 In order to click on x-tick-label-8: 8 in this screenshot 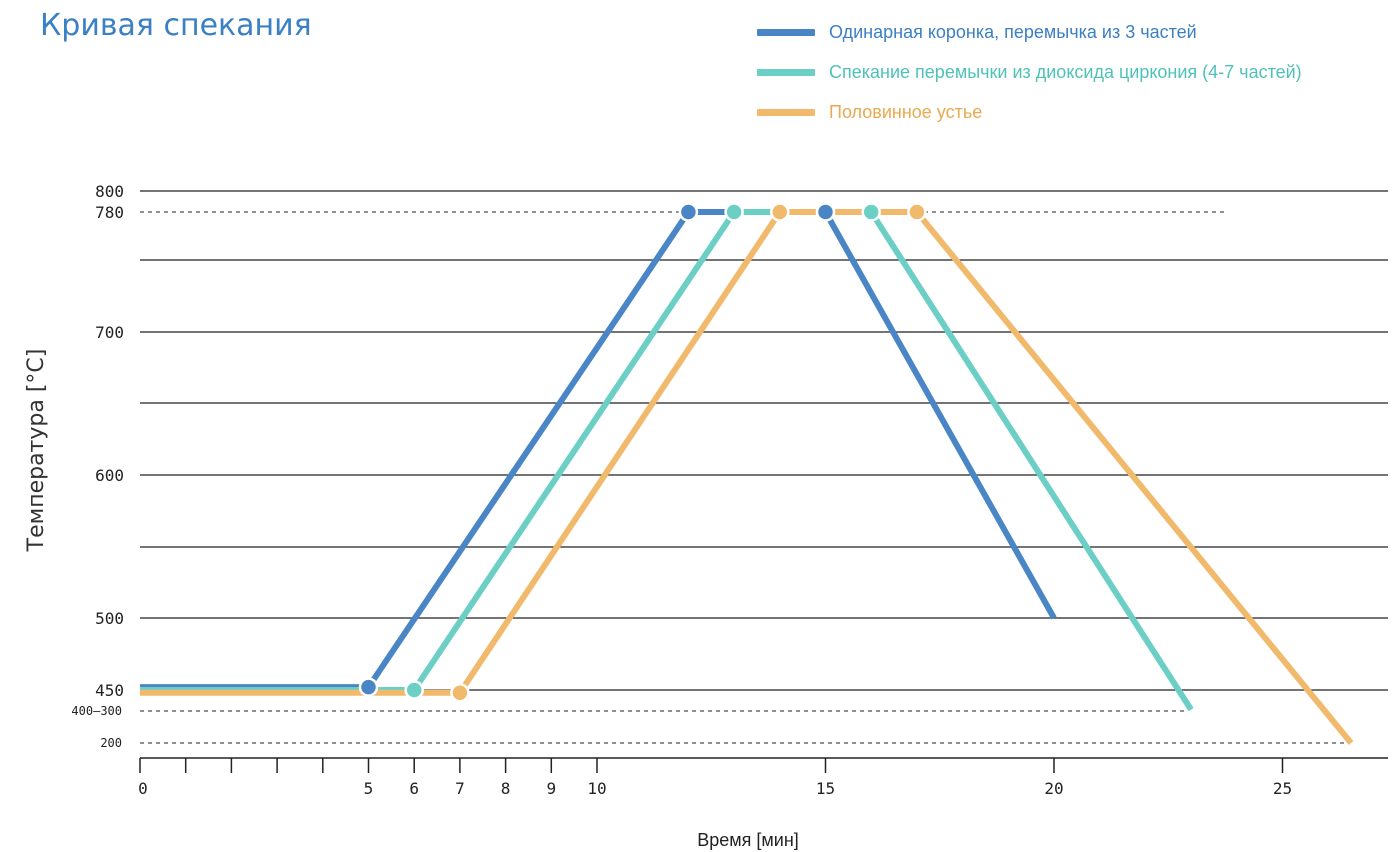, I will do `click(506, 788)`.